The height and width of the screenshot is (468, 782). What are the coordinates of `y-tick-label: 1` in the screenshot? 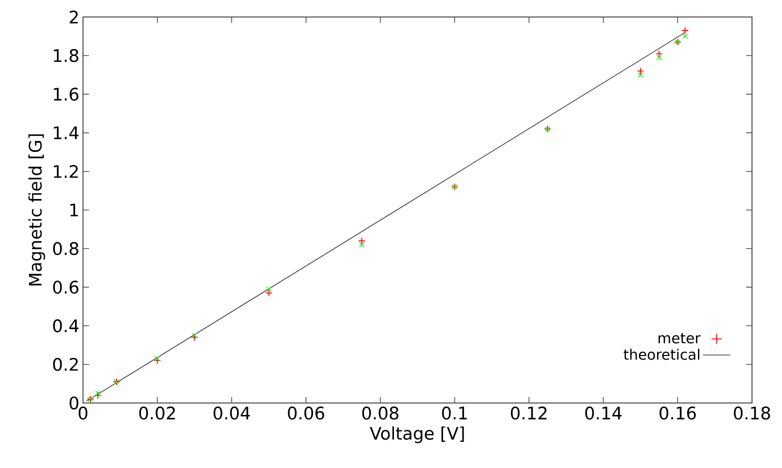 It's located at (74, 210).